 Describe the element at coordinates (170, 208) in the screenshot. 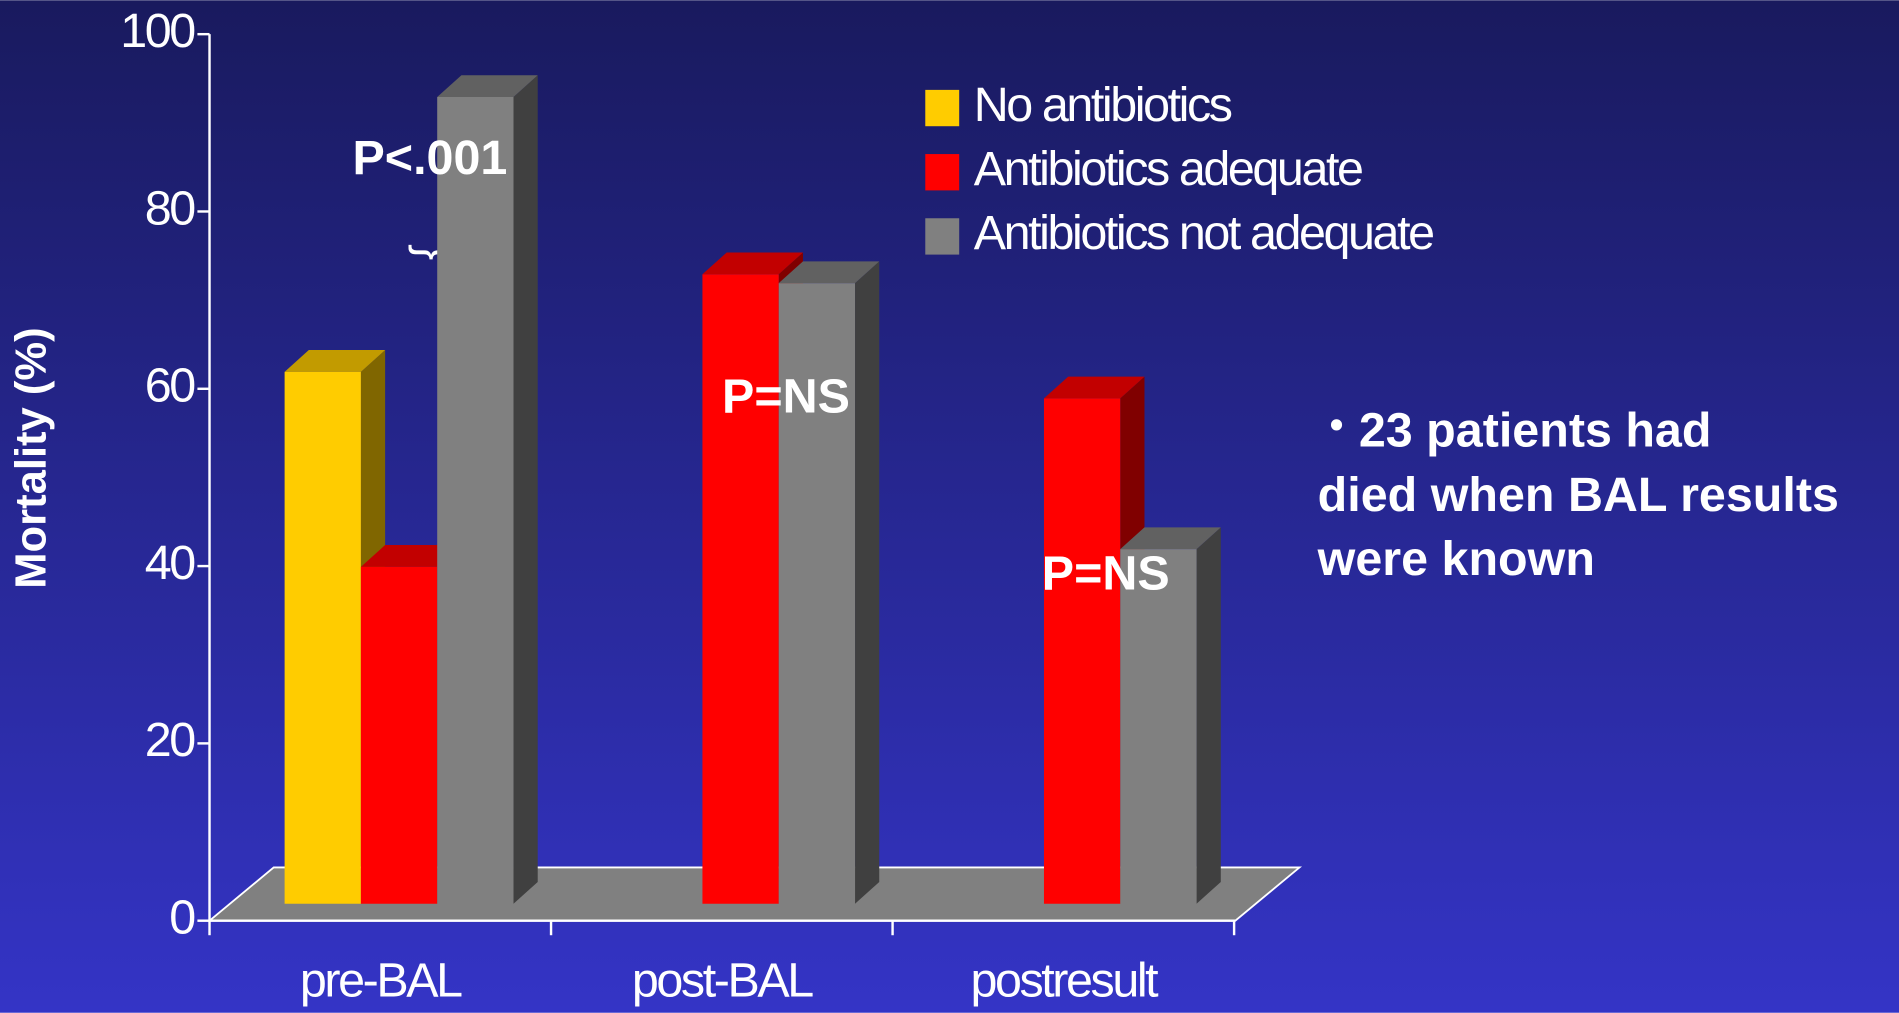

I see `y-tick-label: 80` at that location.